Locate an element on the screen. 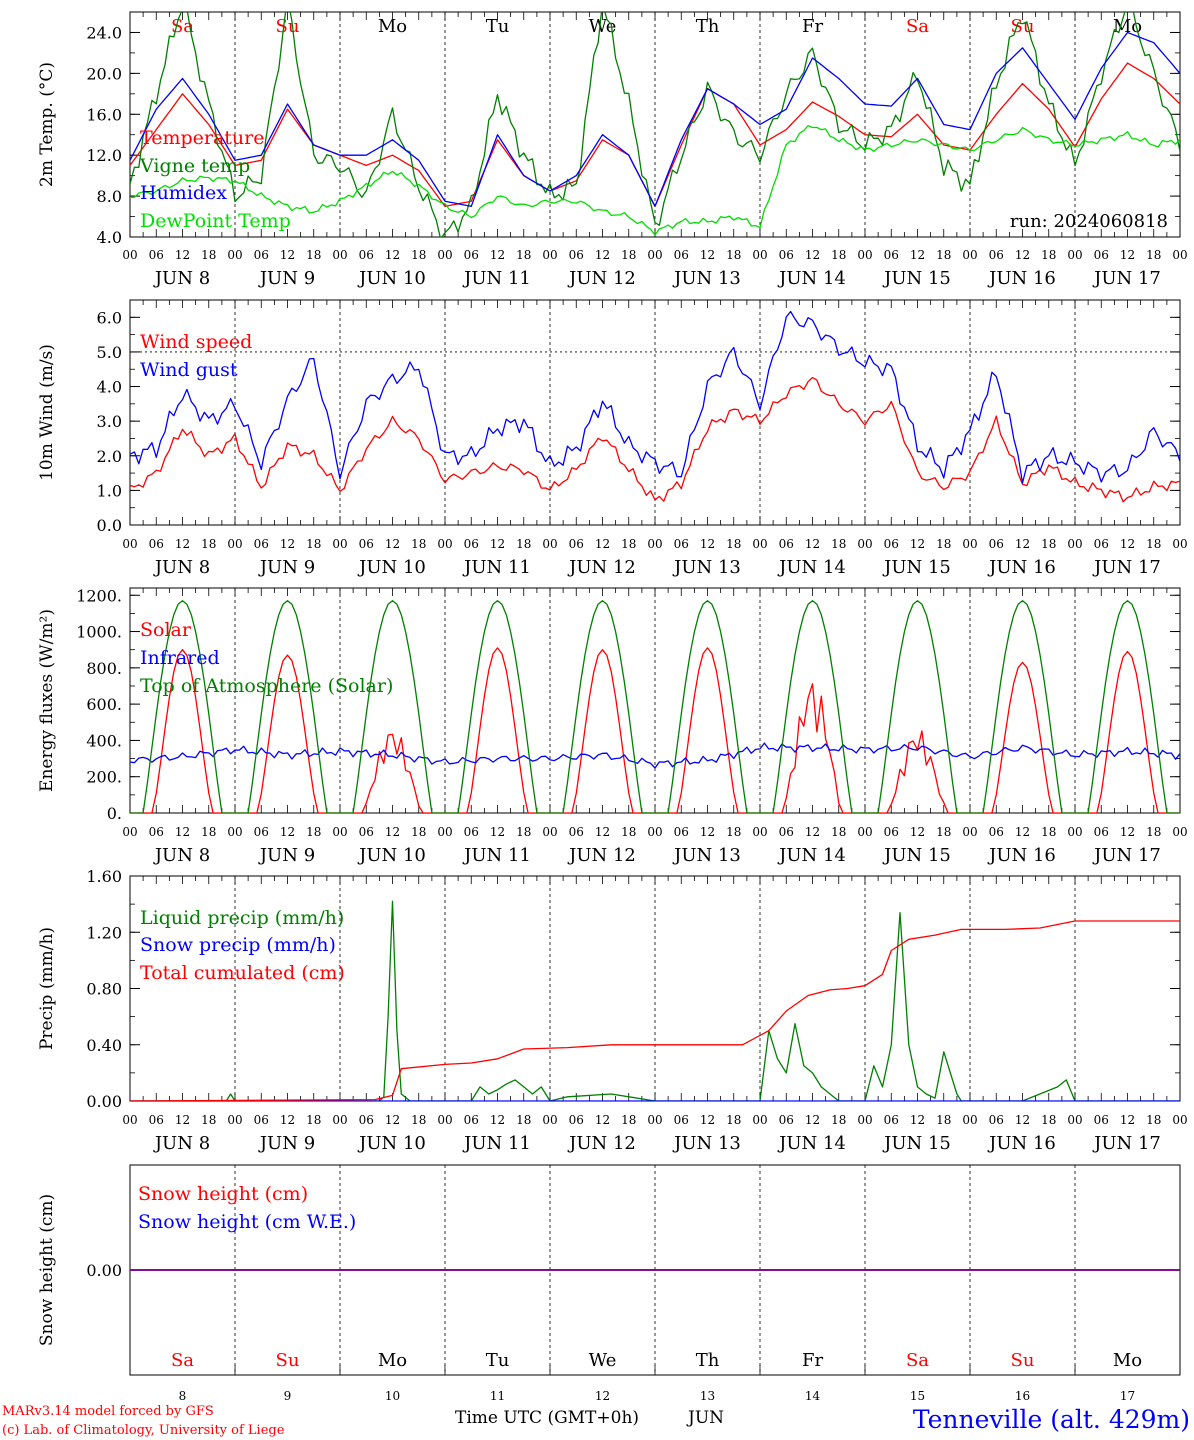  y-tick-label: 0.40 is located at coordinates (104, 1045).